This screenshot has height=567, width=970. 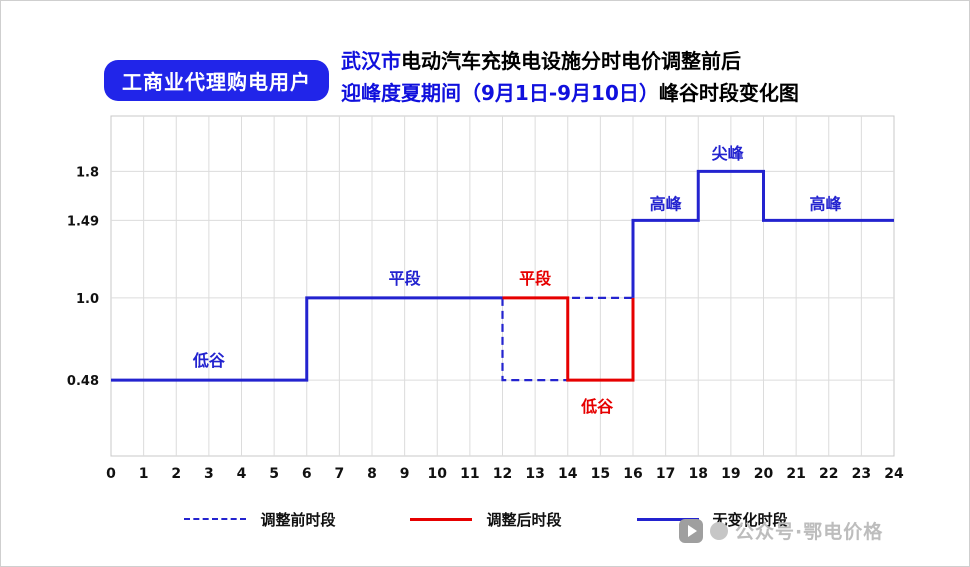 What do you see at coordinates (524, 519) in the screenshot?
I see `legend-label-adjust-after: 调整后时段` at bounding box center [524, 519].